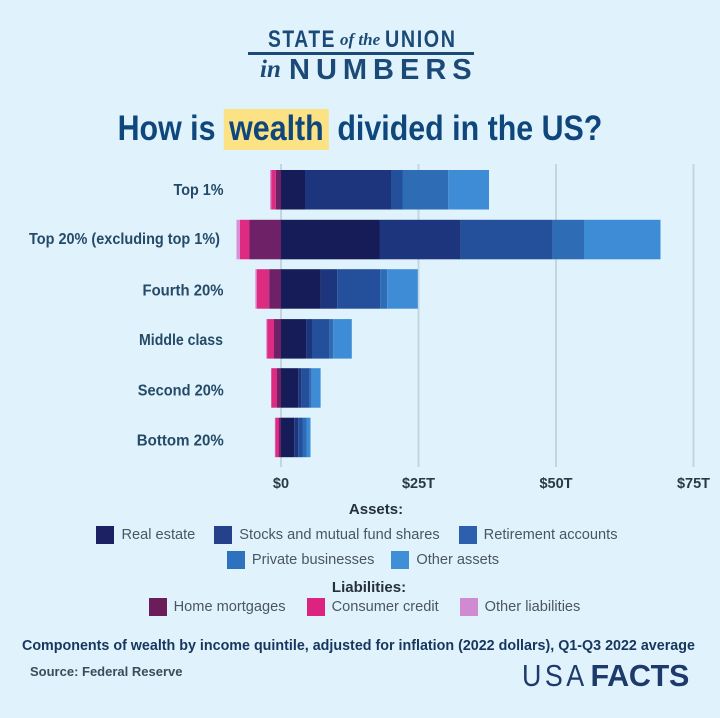 This screenshot has width=720, height=718. Describe the element at coordinates (124, 239) in the screenshot. I see `svg-text: Top 20% (excluding top 1%)` at that location.